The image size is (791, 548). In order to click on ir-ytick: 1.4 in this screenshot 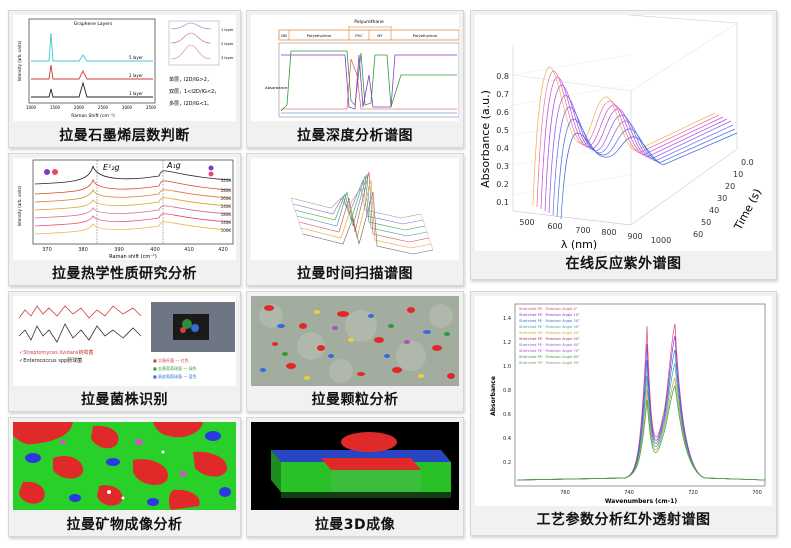, I will do `click(507, 319)`.